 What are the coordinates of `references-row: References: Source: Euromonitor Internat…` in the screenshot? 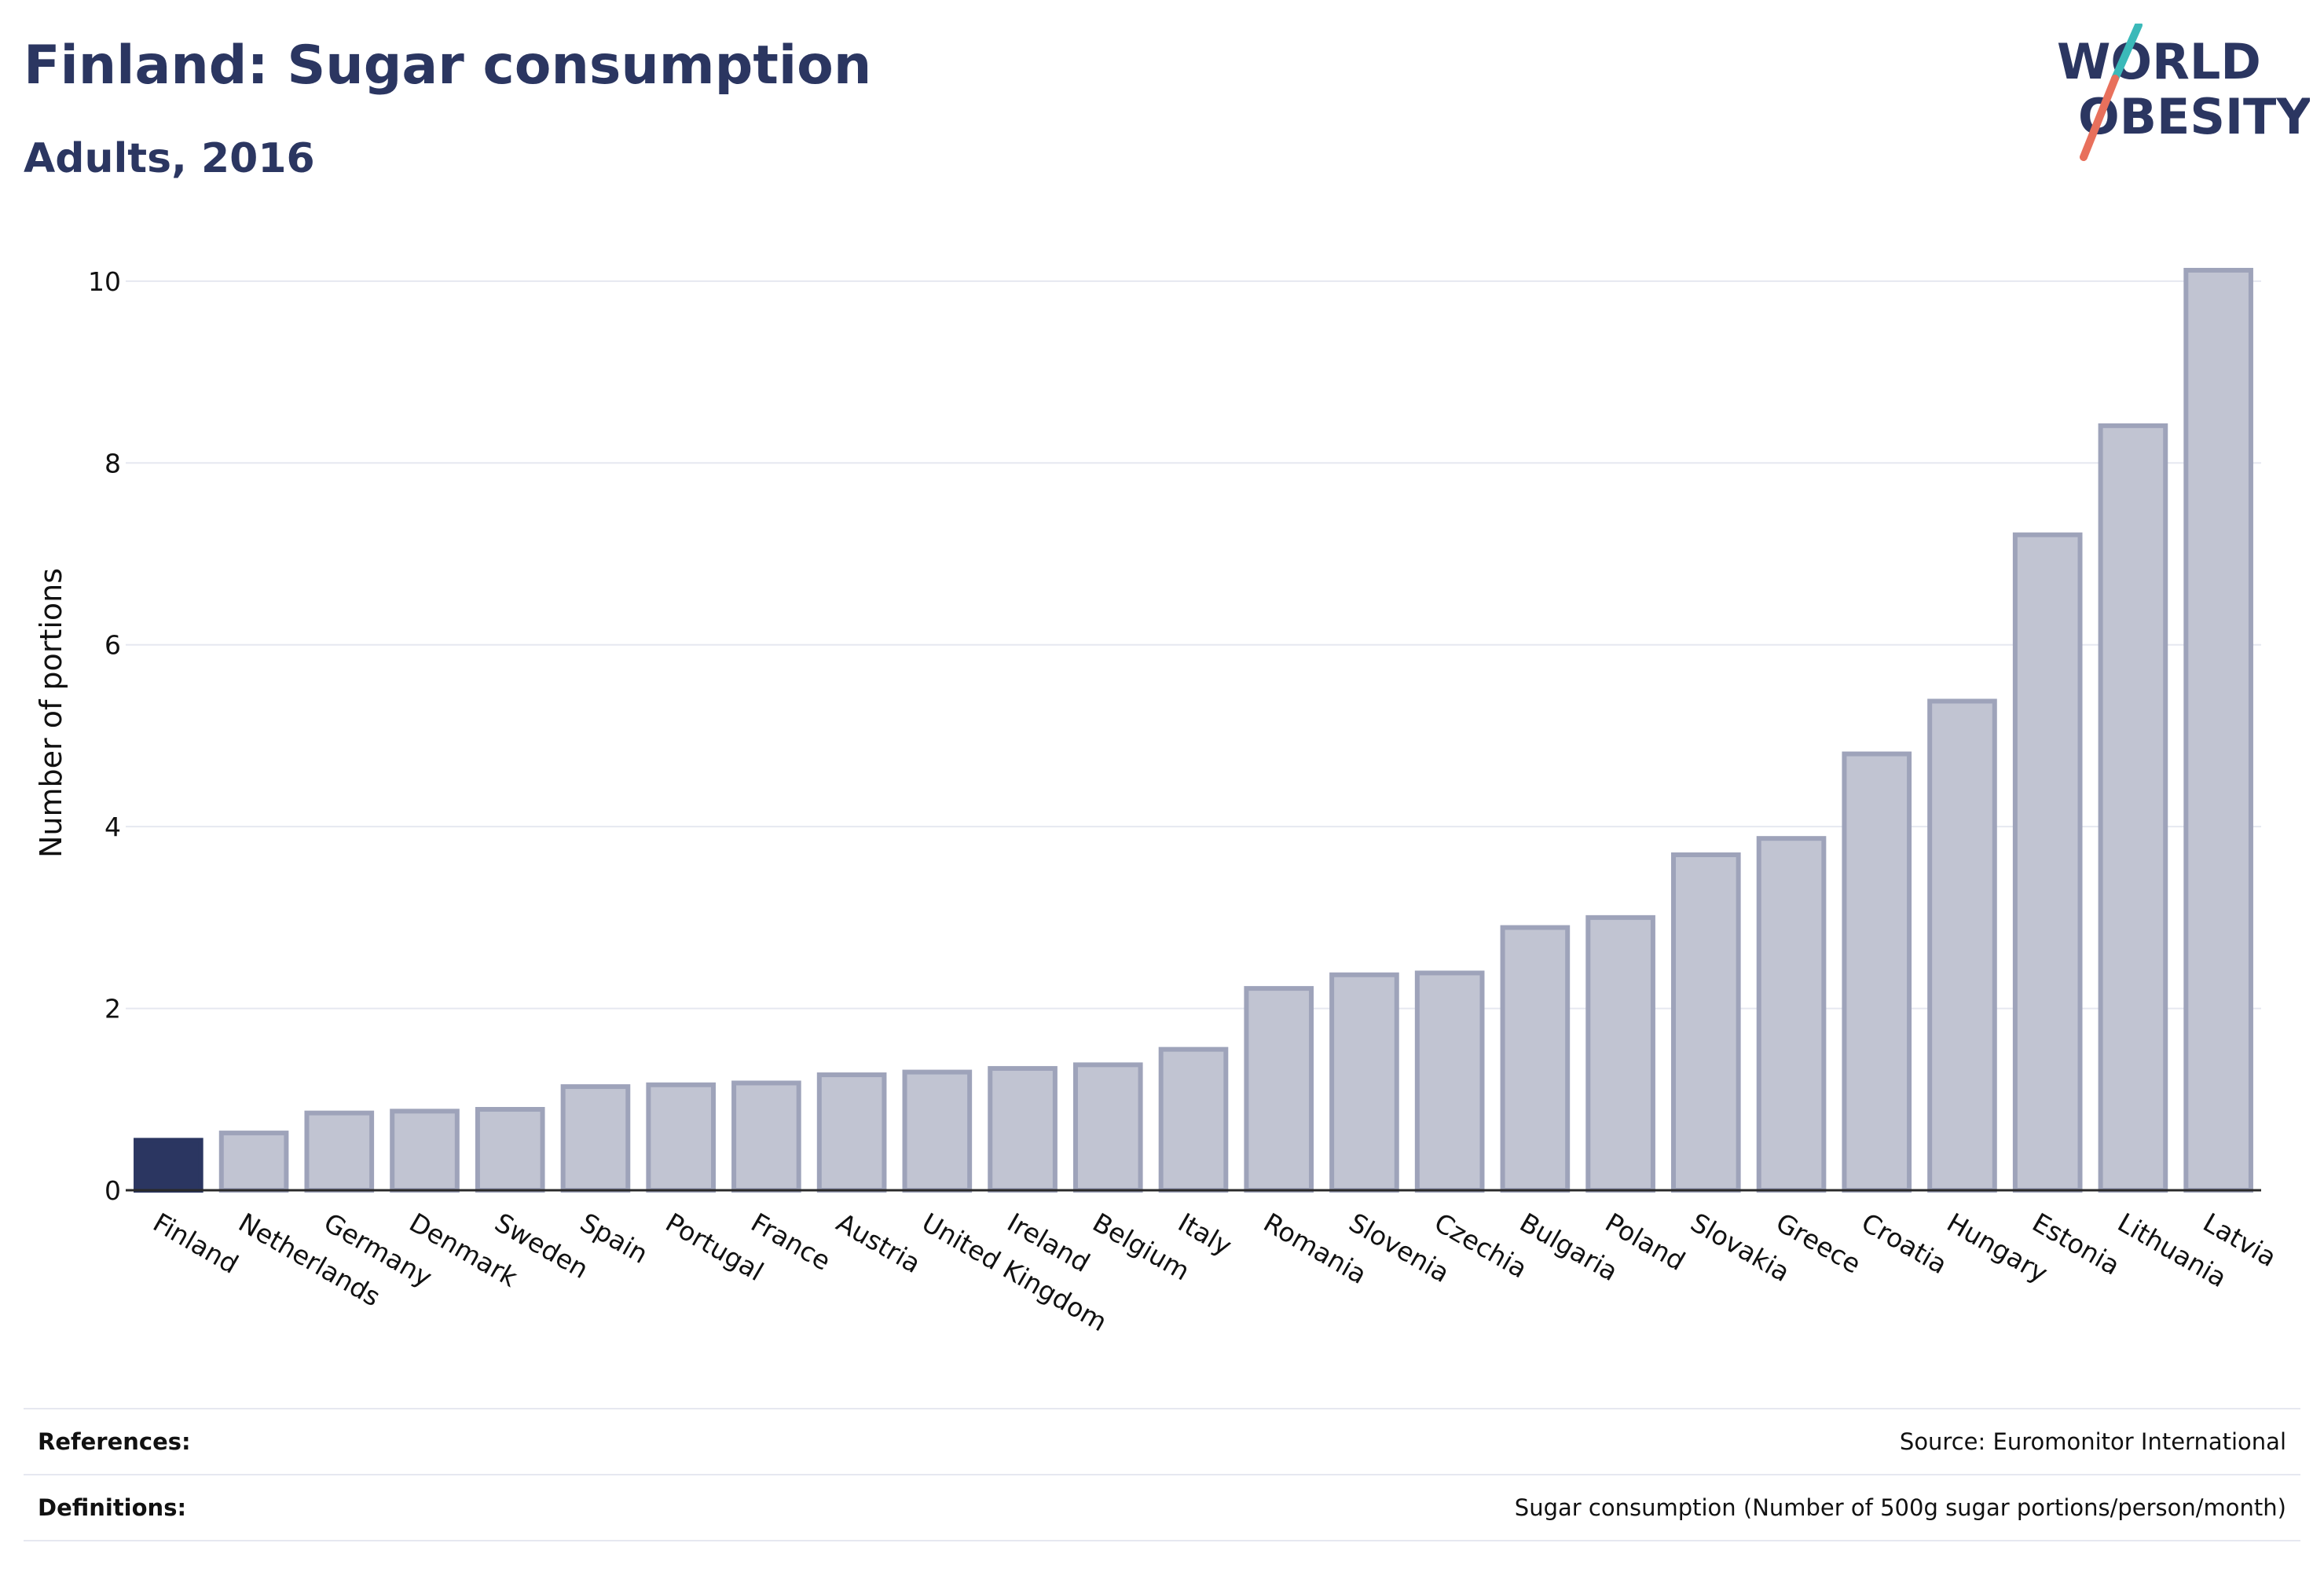 It's located at (1162, 1441).